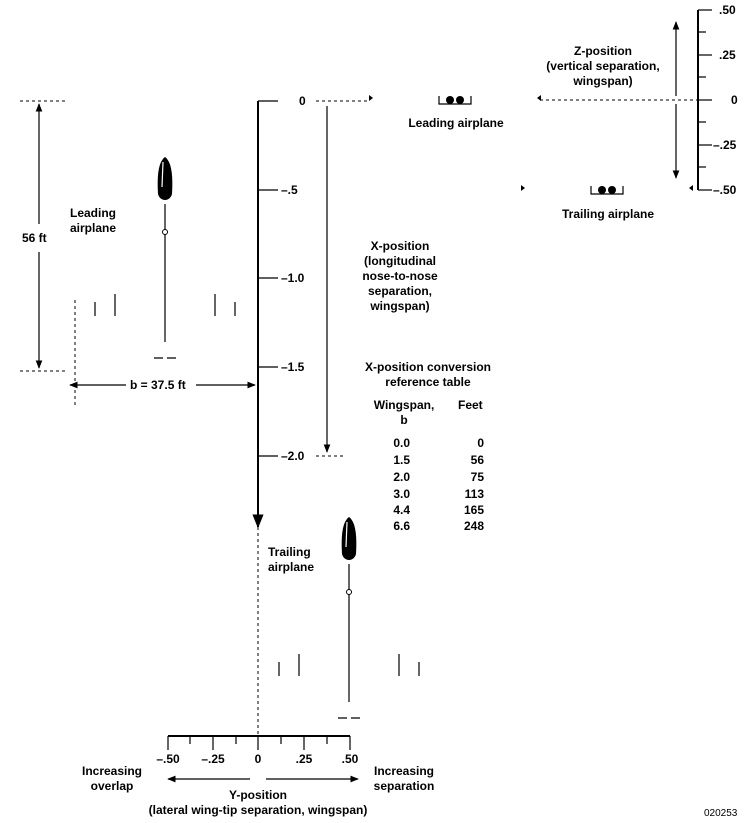  Describe the element at coordinates (404, 778) in the screenshot. I see `y-right-label: Increasing separation` at that location.